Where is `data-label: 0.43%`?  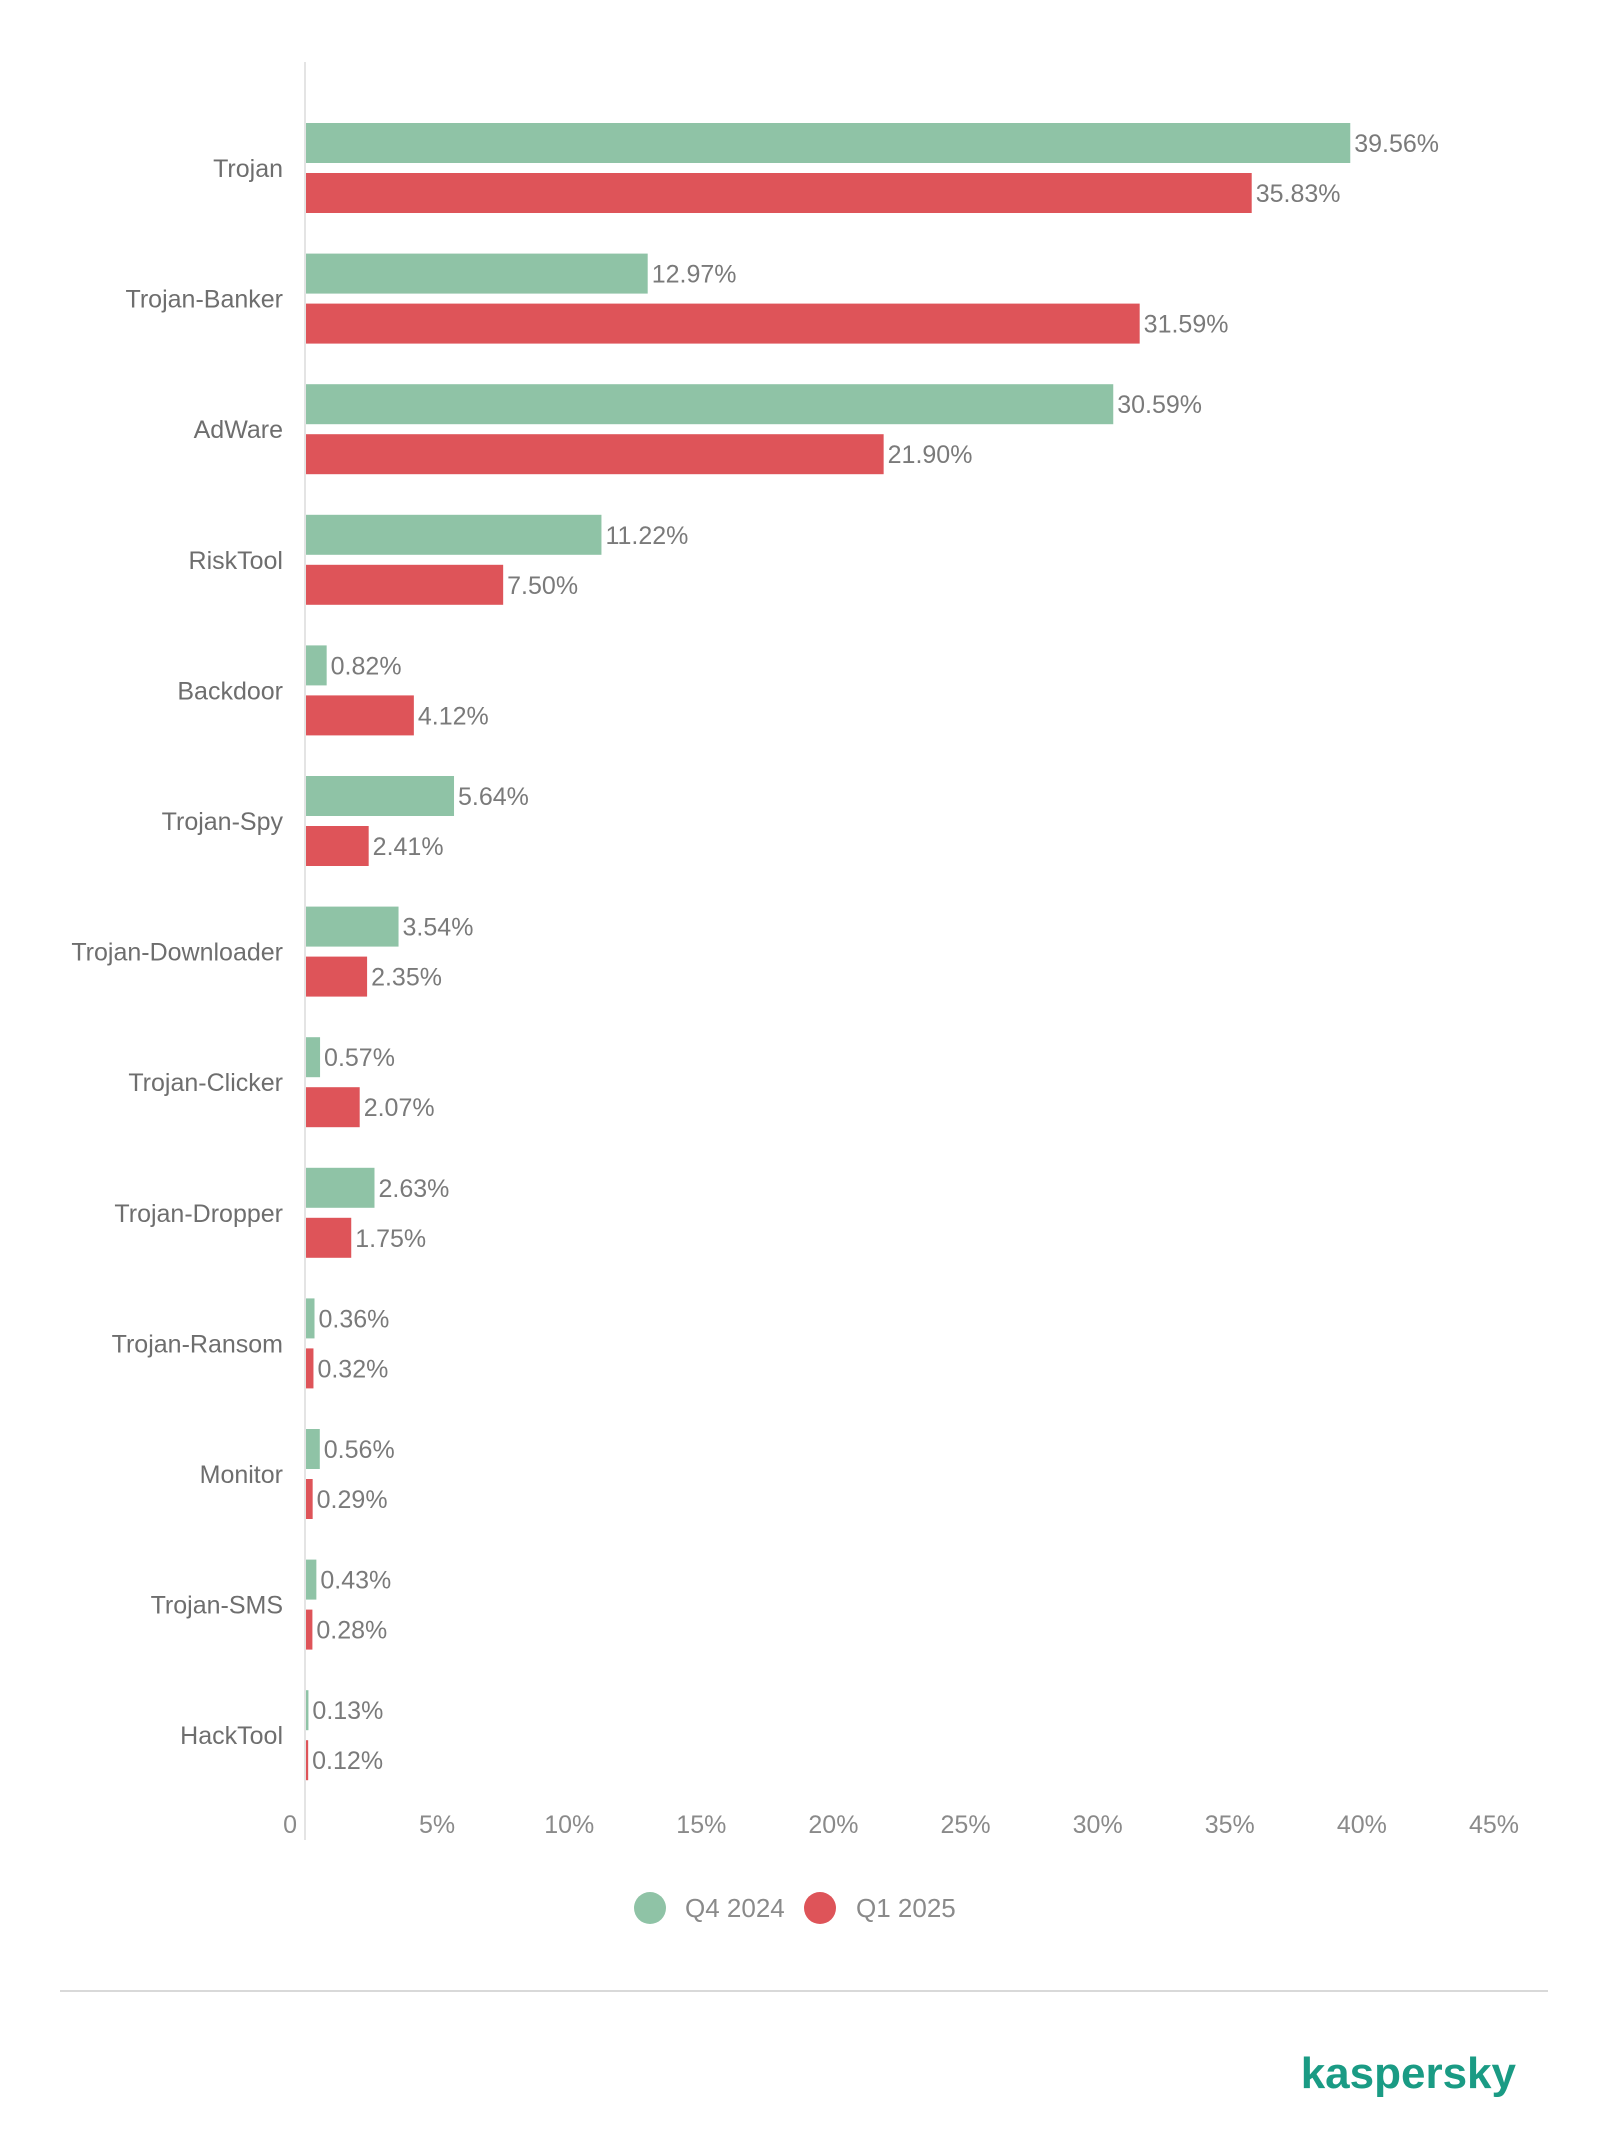
data-label: 0.43% is located at coordinates (355, 1581).